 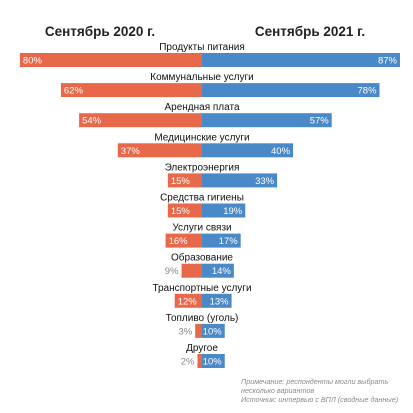 What do you see at coordinates (202, 47) in the screenshot?
I see `category-label: Продукты питания` at bounding box center [202, 47].